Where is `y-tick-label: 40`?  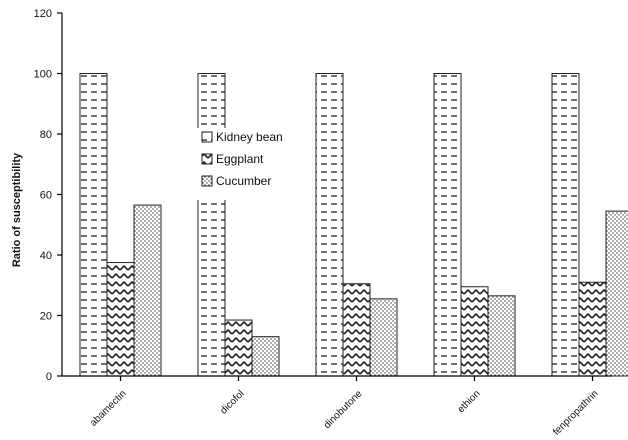
y-tick-label: 40 is located at coordinates (46, 256).